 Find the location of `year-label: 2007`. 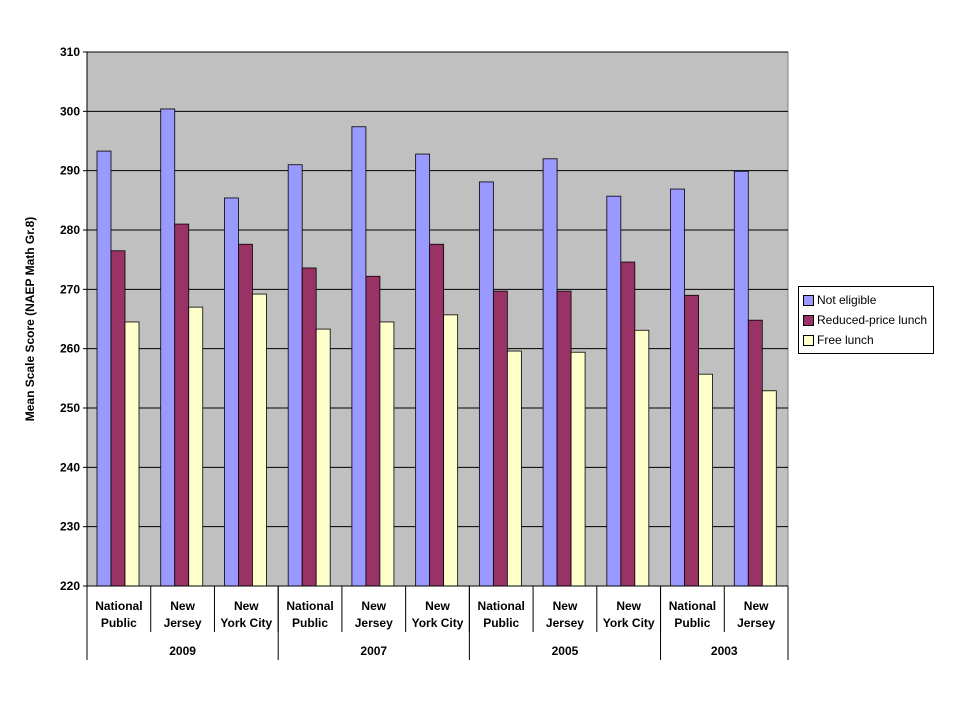

year-label: 2007 is located at coordinates (373, 651).